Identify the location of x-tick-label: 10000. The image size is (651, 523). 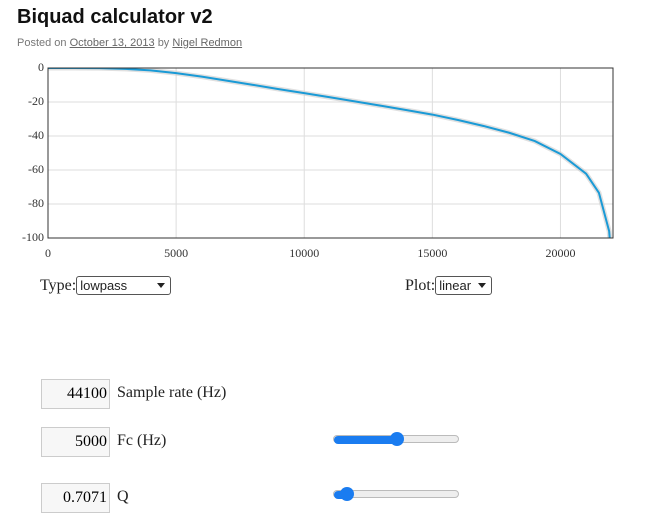
(304, 253).